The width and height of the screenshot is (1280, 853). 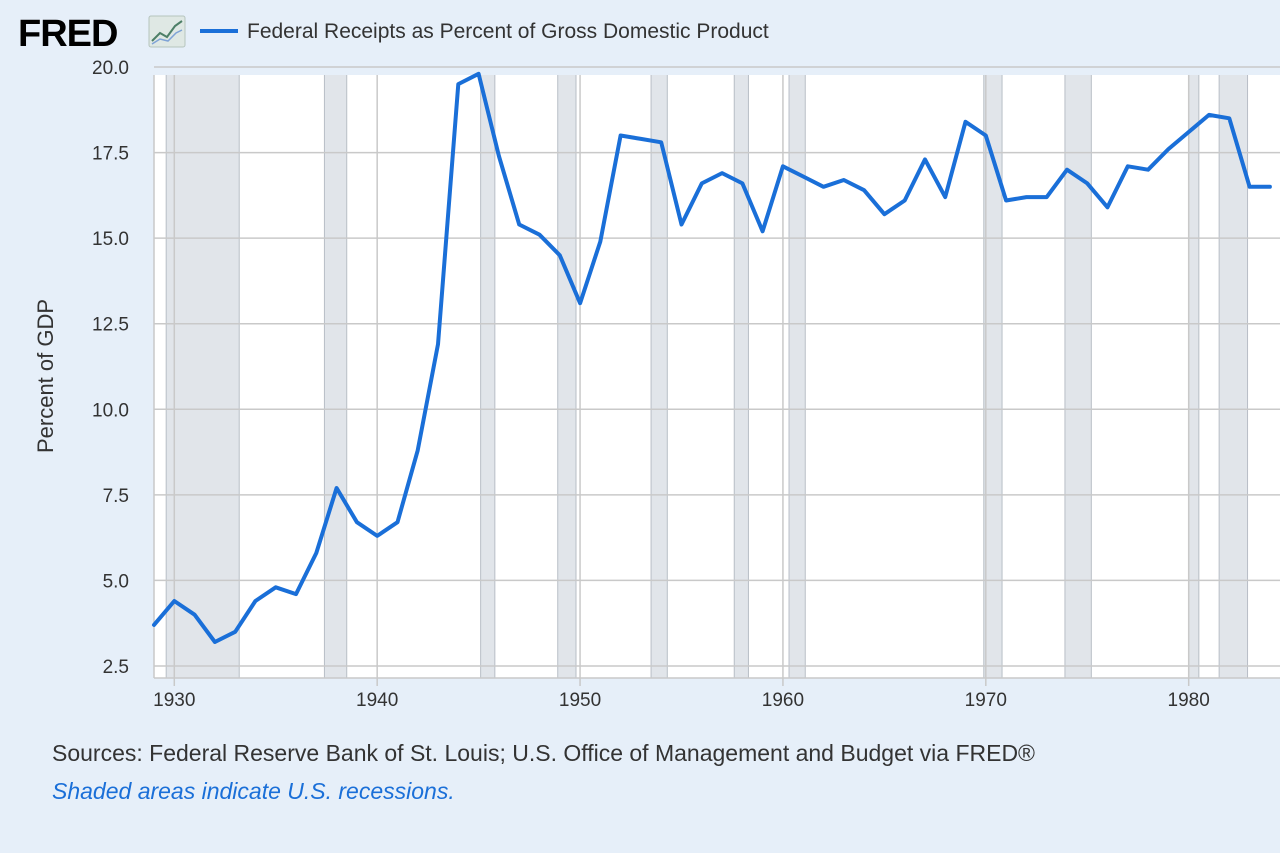 What do you see at coordinates (45, 376) in the screenshot?
I see `y-axis-title: Percent of GDP` at bounding box center [45, 376].